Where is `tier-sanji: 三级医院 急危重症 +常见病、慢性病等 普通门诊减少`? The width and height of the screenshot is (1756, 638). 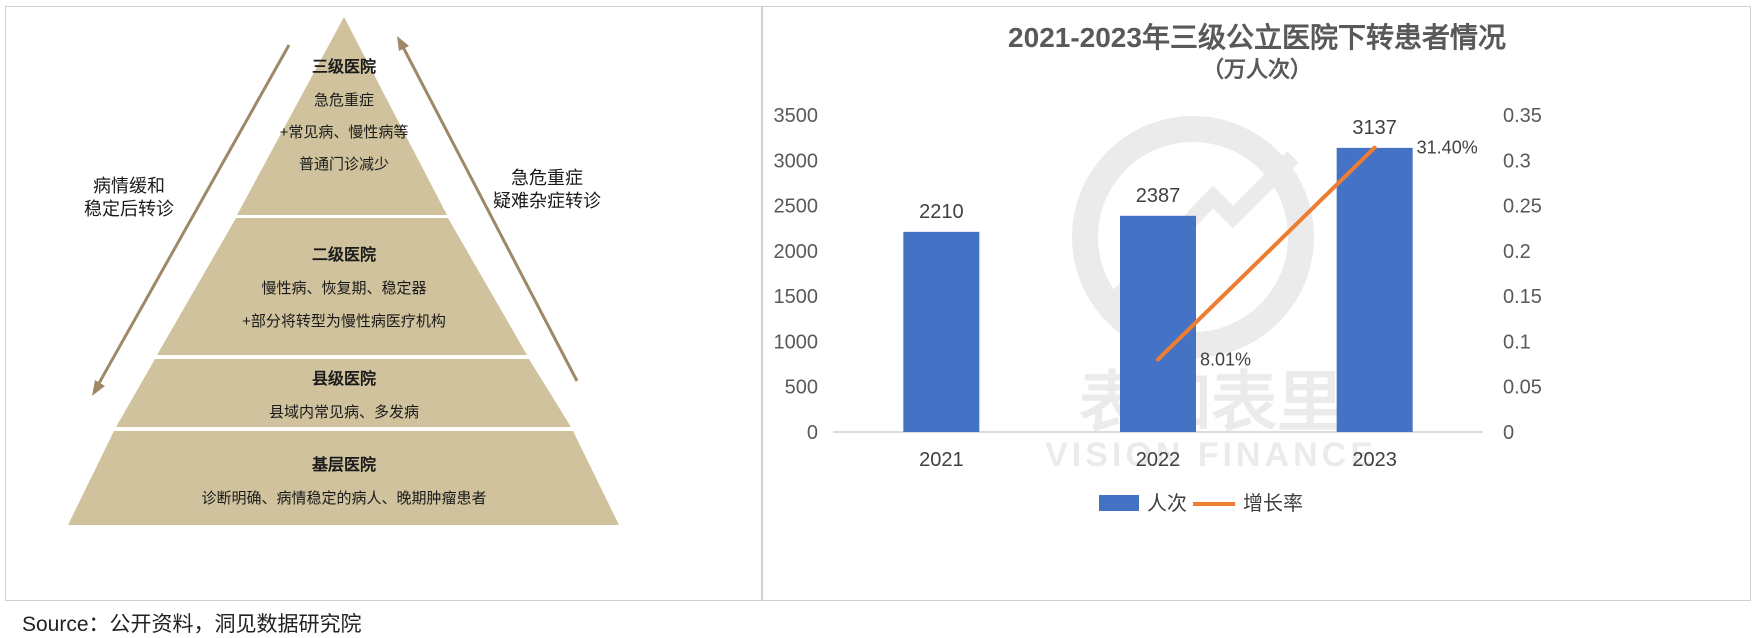 tier-sanji: 三级医院 急危重症 +常见病、慢性病等 普通门诊减少 is located at coordinates (344, 115).